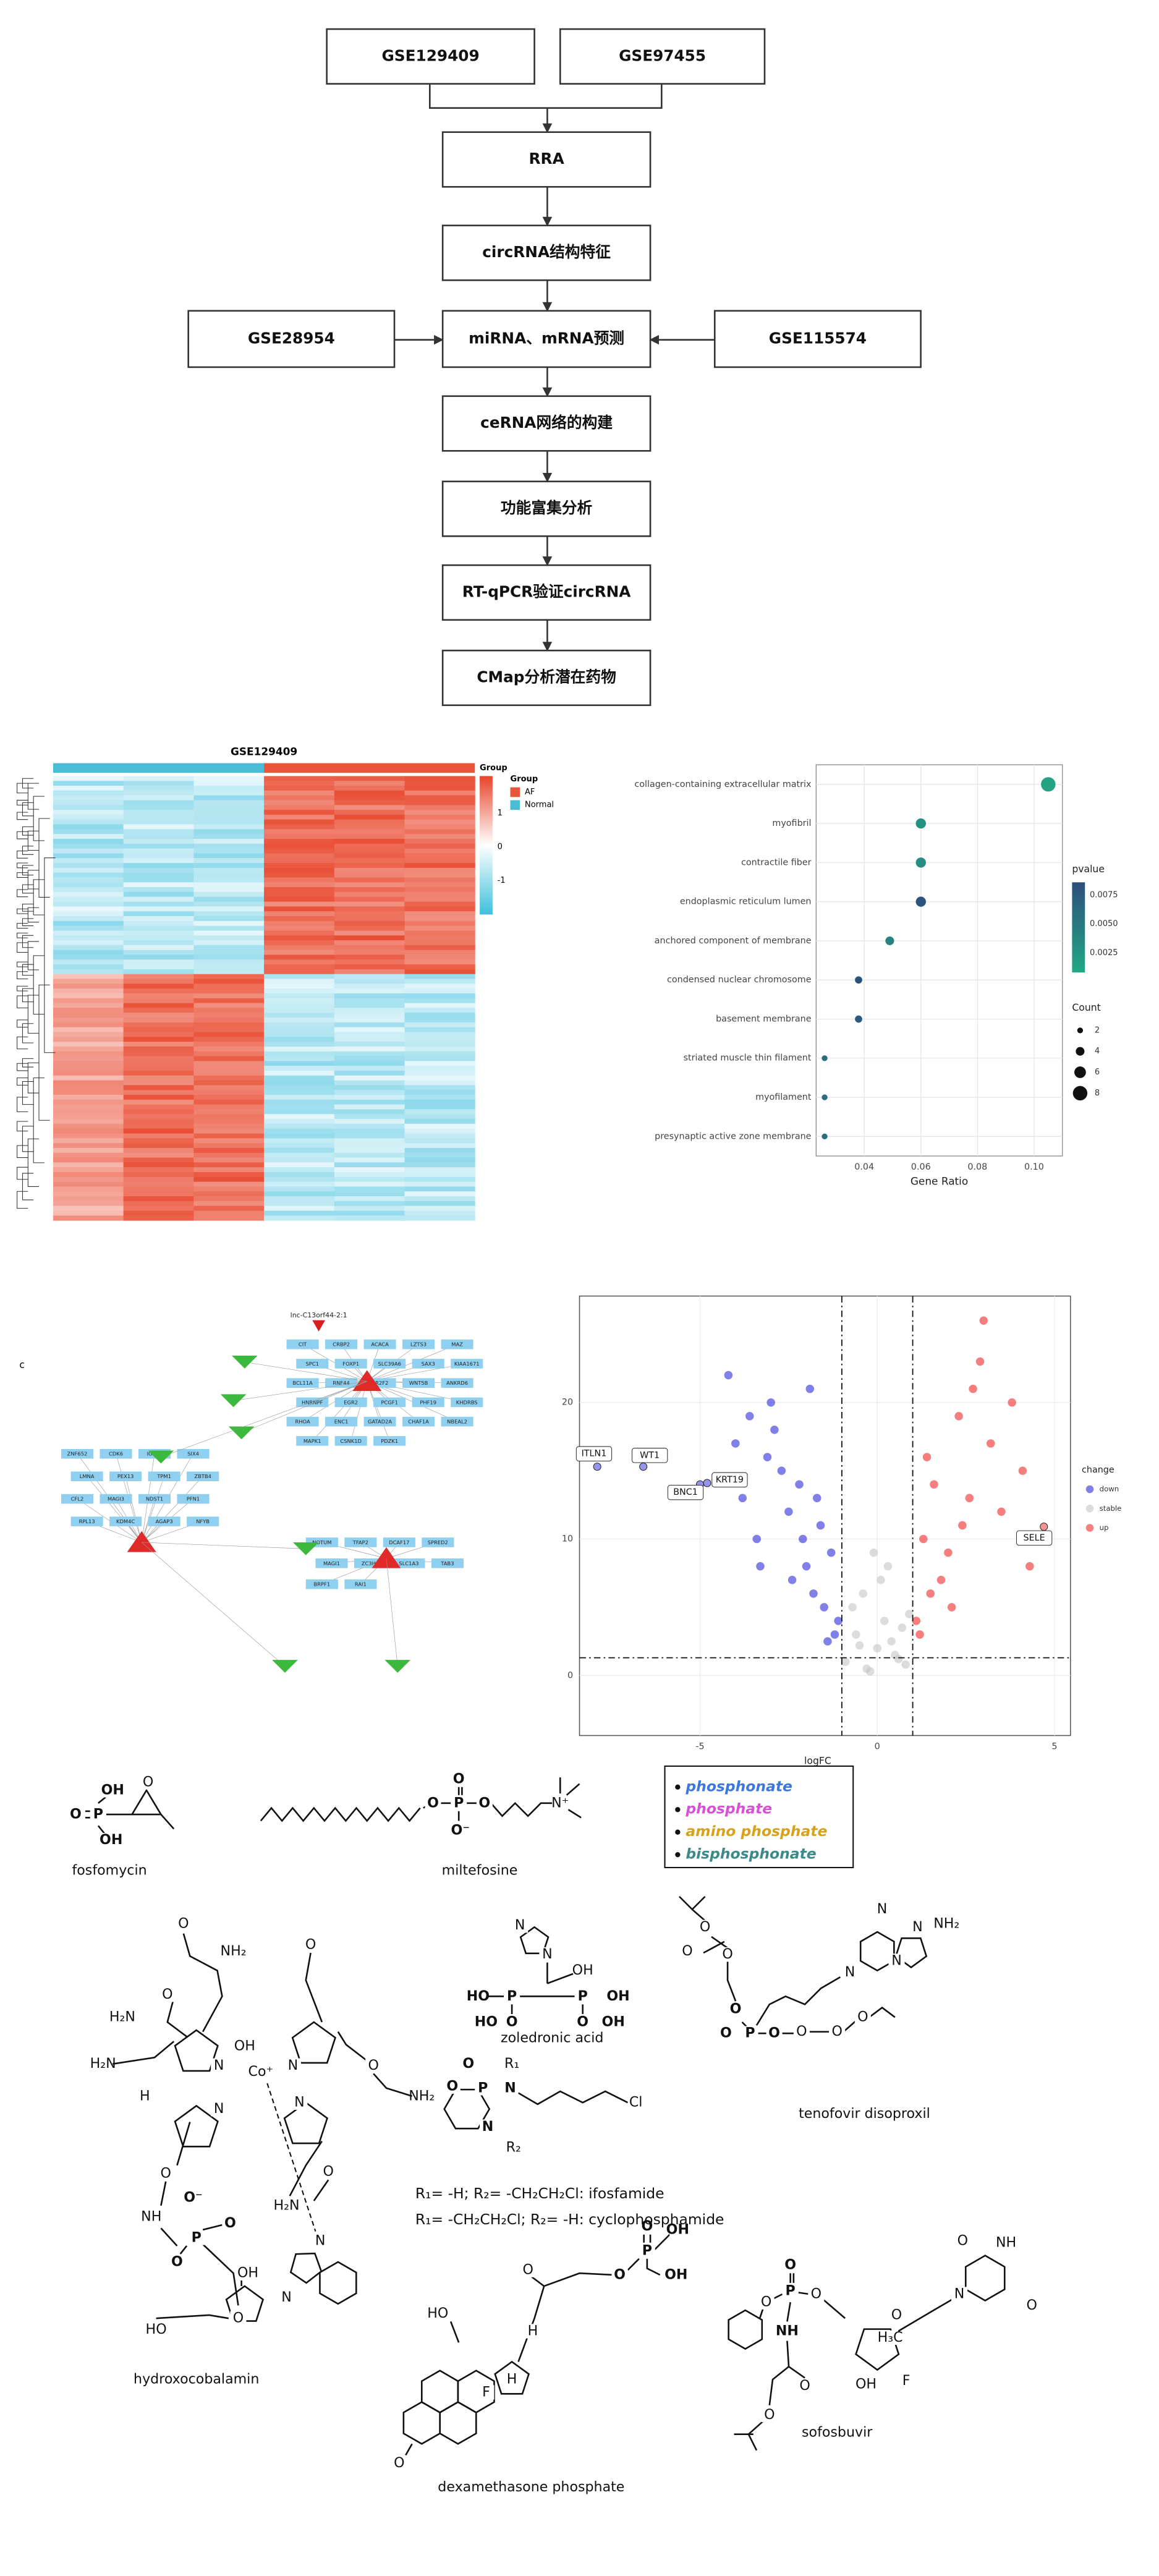  I want to click on gene-label: BCL11A, so click(302, 1383).